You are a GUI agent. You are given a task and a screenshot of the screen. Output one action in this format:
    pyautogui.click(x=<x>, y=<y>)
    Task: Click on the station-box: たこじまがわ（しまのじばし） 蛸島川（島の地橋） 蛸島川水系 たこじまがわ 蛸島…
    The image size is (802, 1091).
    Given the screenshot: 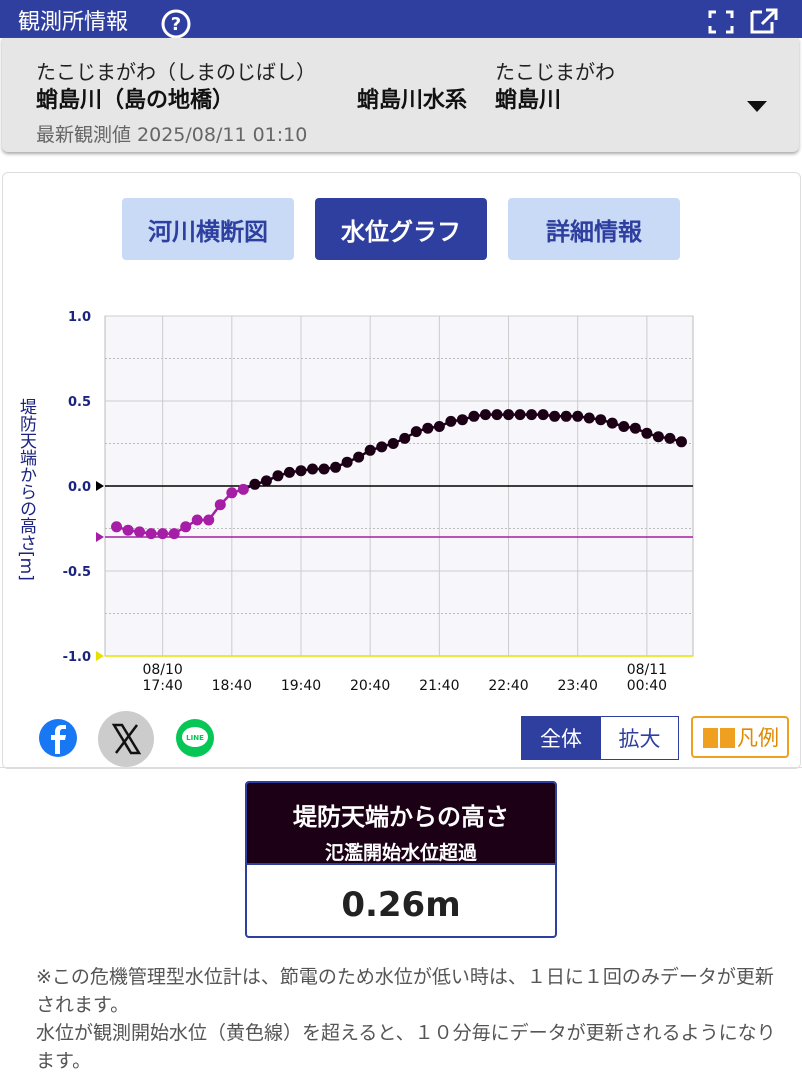 What is the action you would take?
    pyautogui.click(x=400, y=95)
    